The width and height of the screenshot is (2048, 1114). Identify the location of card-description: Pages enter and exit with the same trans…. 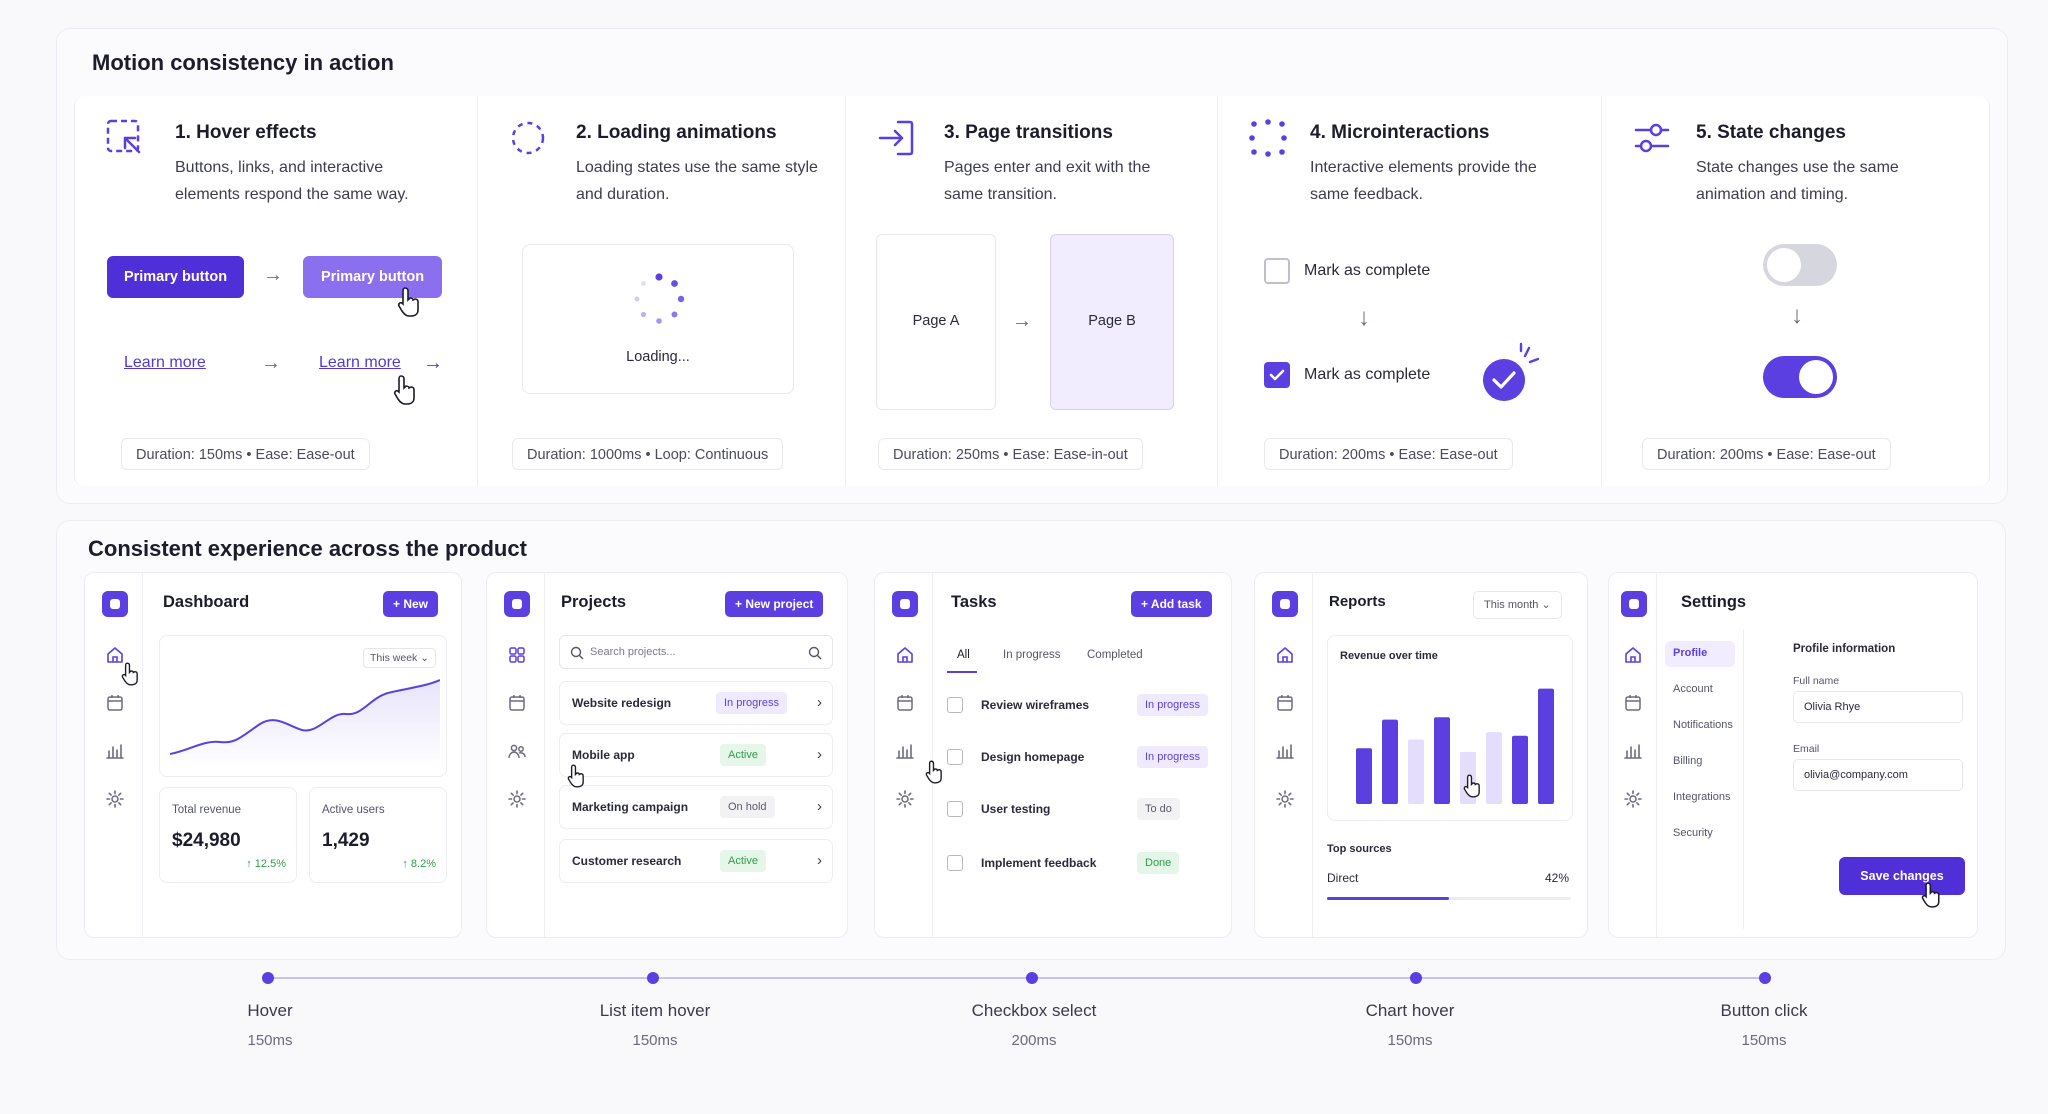
(1047, 181).